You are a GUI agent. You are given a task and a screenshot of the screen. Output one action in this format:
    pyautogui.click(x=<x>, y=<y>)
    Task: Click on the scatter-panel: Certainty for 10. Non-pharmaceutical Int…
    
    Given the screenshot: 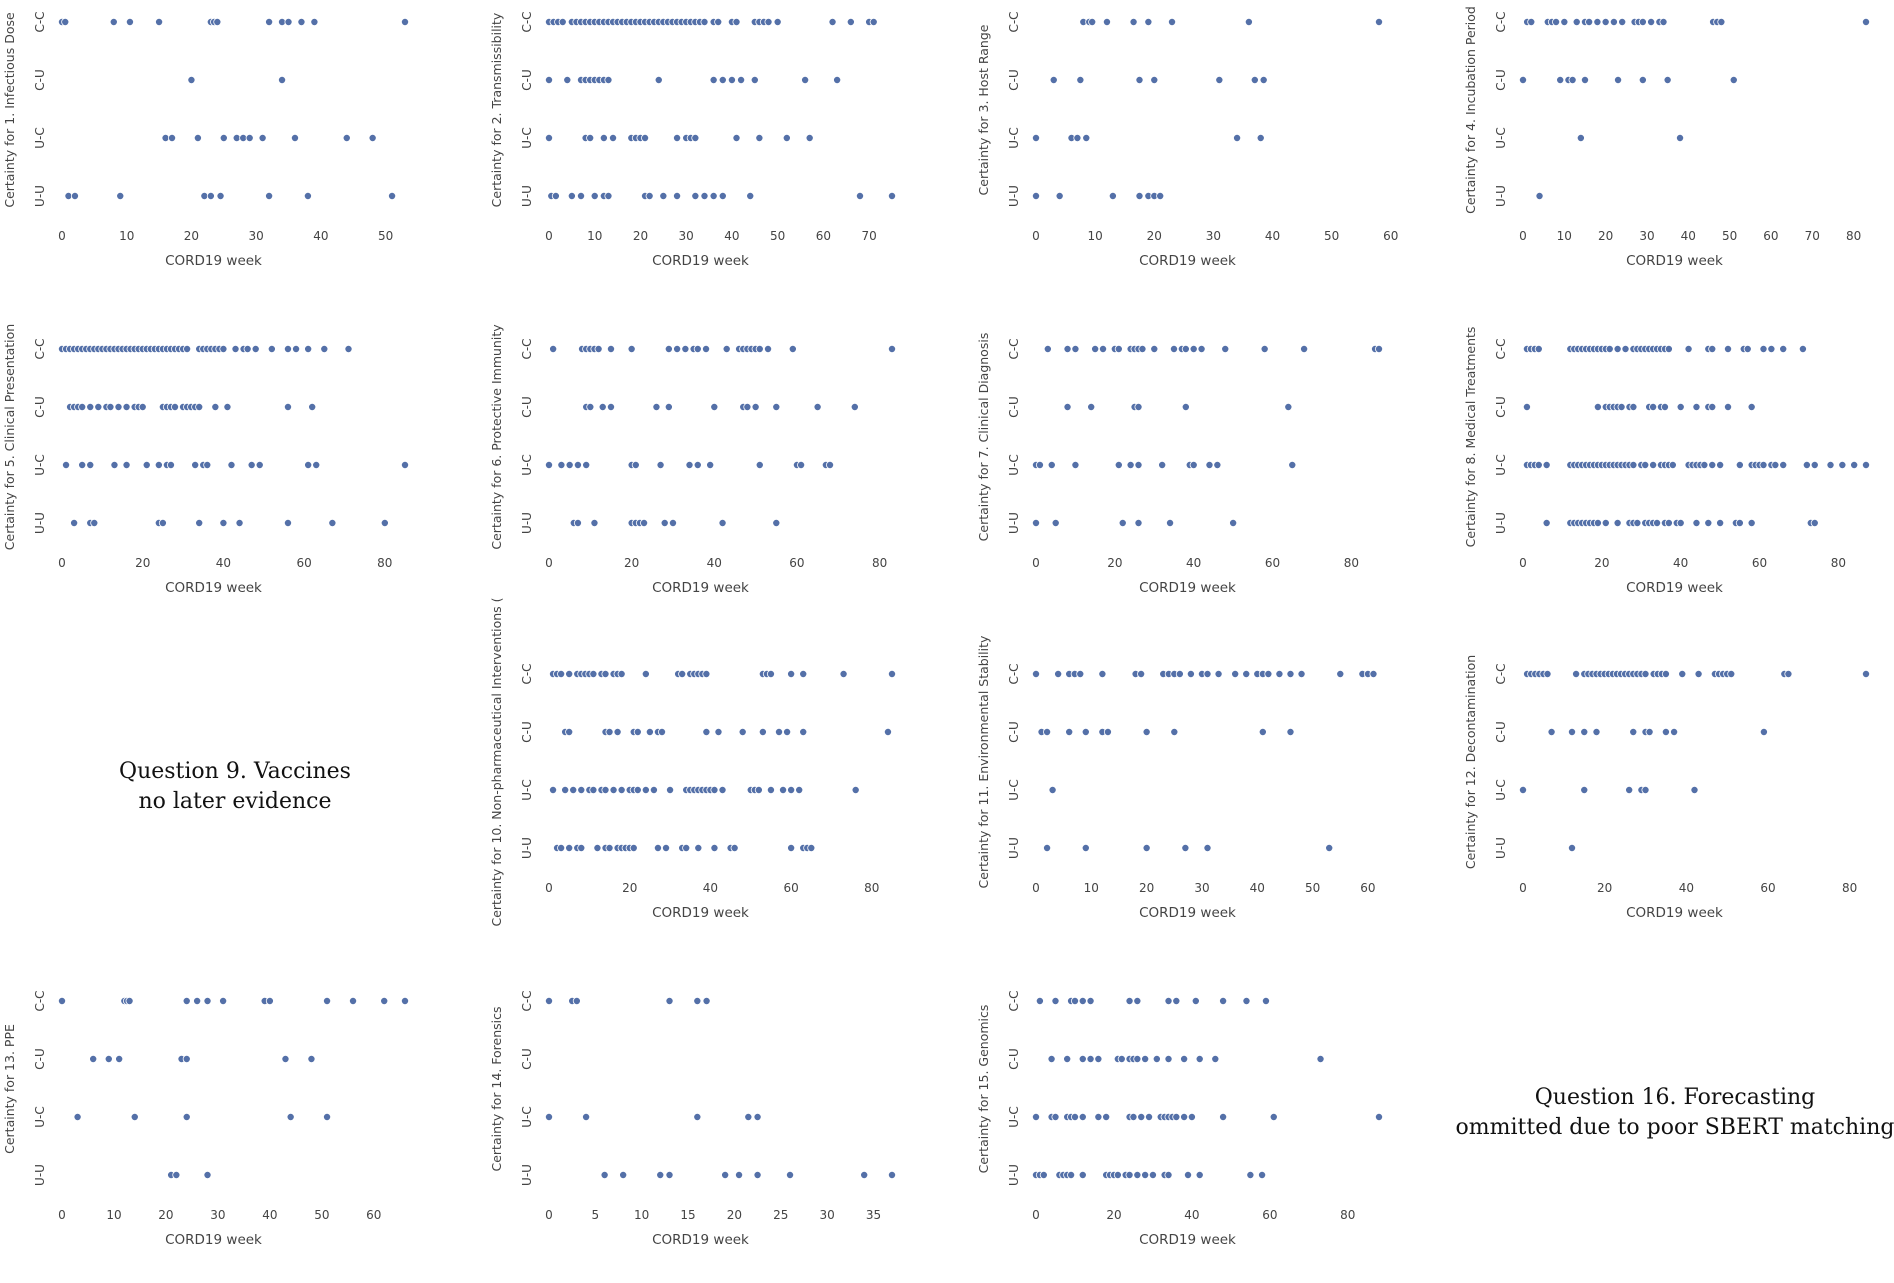 What is the action you would take?
    pyautogui.click(x=702, y=777)
    